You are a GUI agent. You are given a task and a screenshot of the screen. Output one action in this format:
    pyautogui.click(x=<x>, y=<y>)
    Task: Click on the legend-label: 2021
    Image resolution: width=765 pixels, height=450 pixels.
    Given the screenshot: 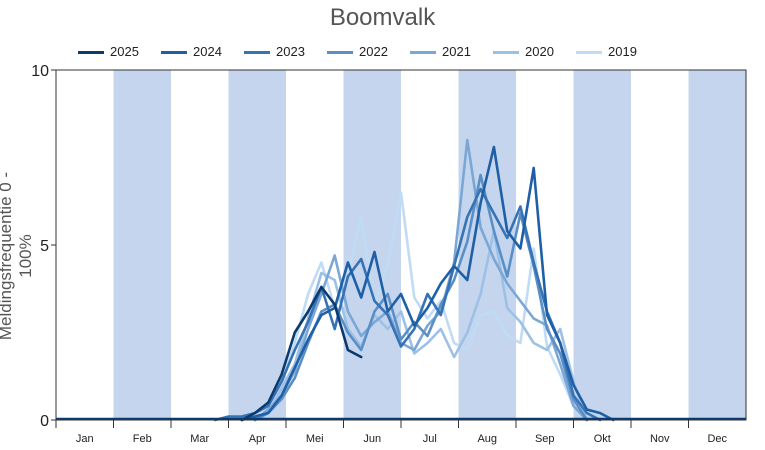 What is the action you would take?
    pyautogui.click(x=456, y=51)
    